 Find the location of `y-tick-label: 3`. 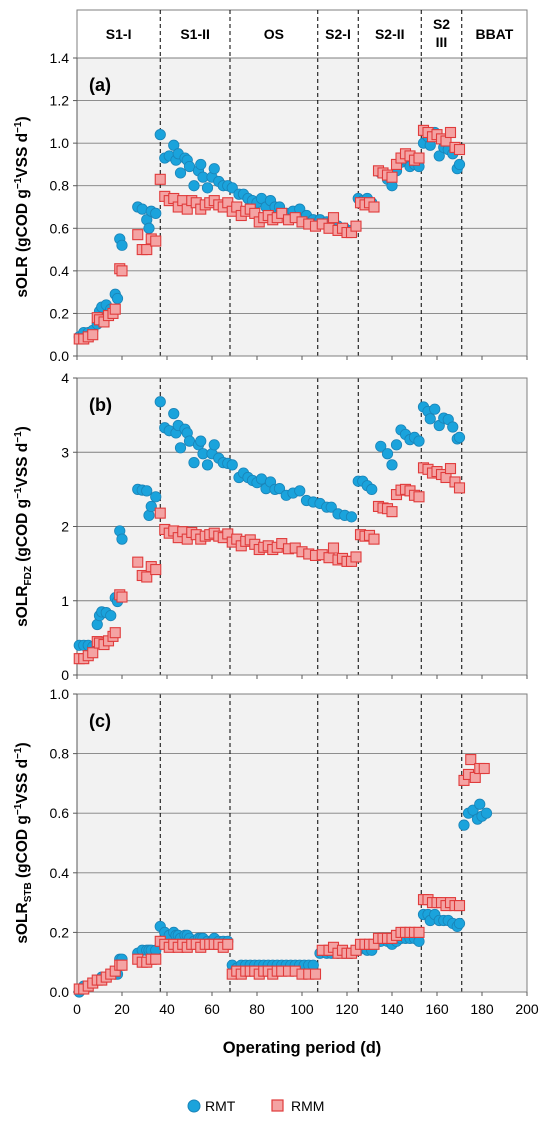

y-tick-label: 3 is located at coordinates (65, 452).